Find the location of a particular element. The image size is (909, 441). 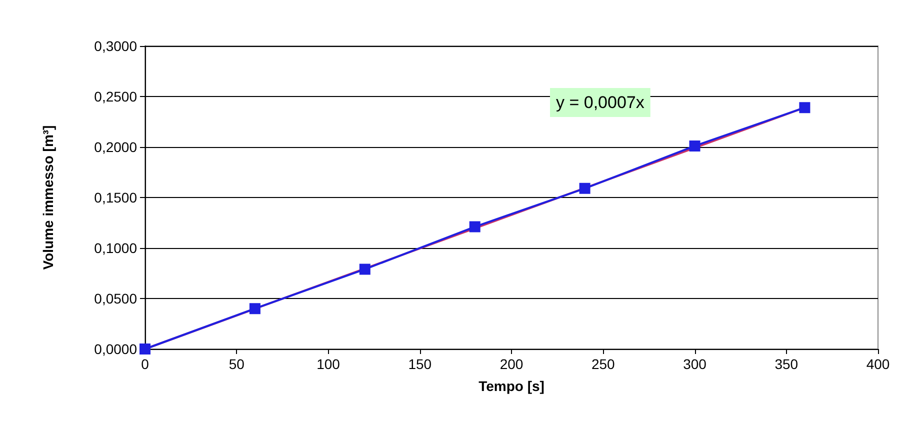

x-axis-title: Tempo [s] is located at coordinates (511, 386).